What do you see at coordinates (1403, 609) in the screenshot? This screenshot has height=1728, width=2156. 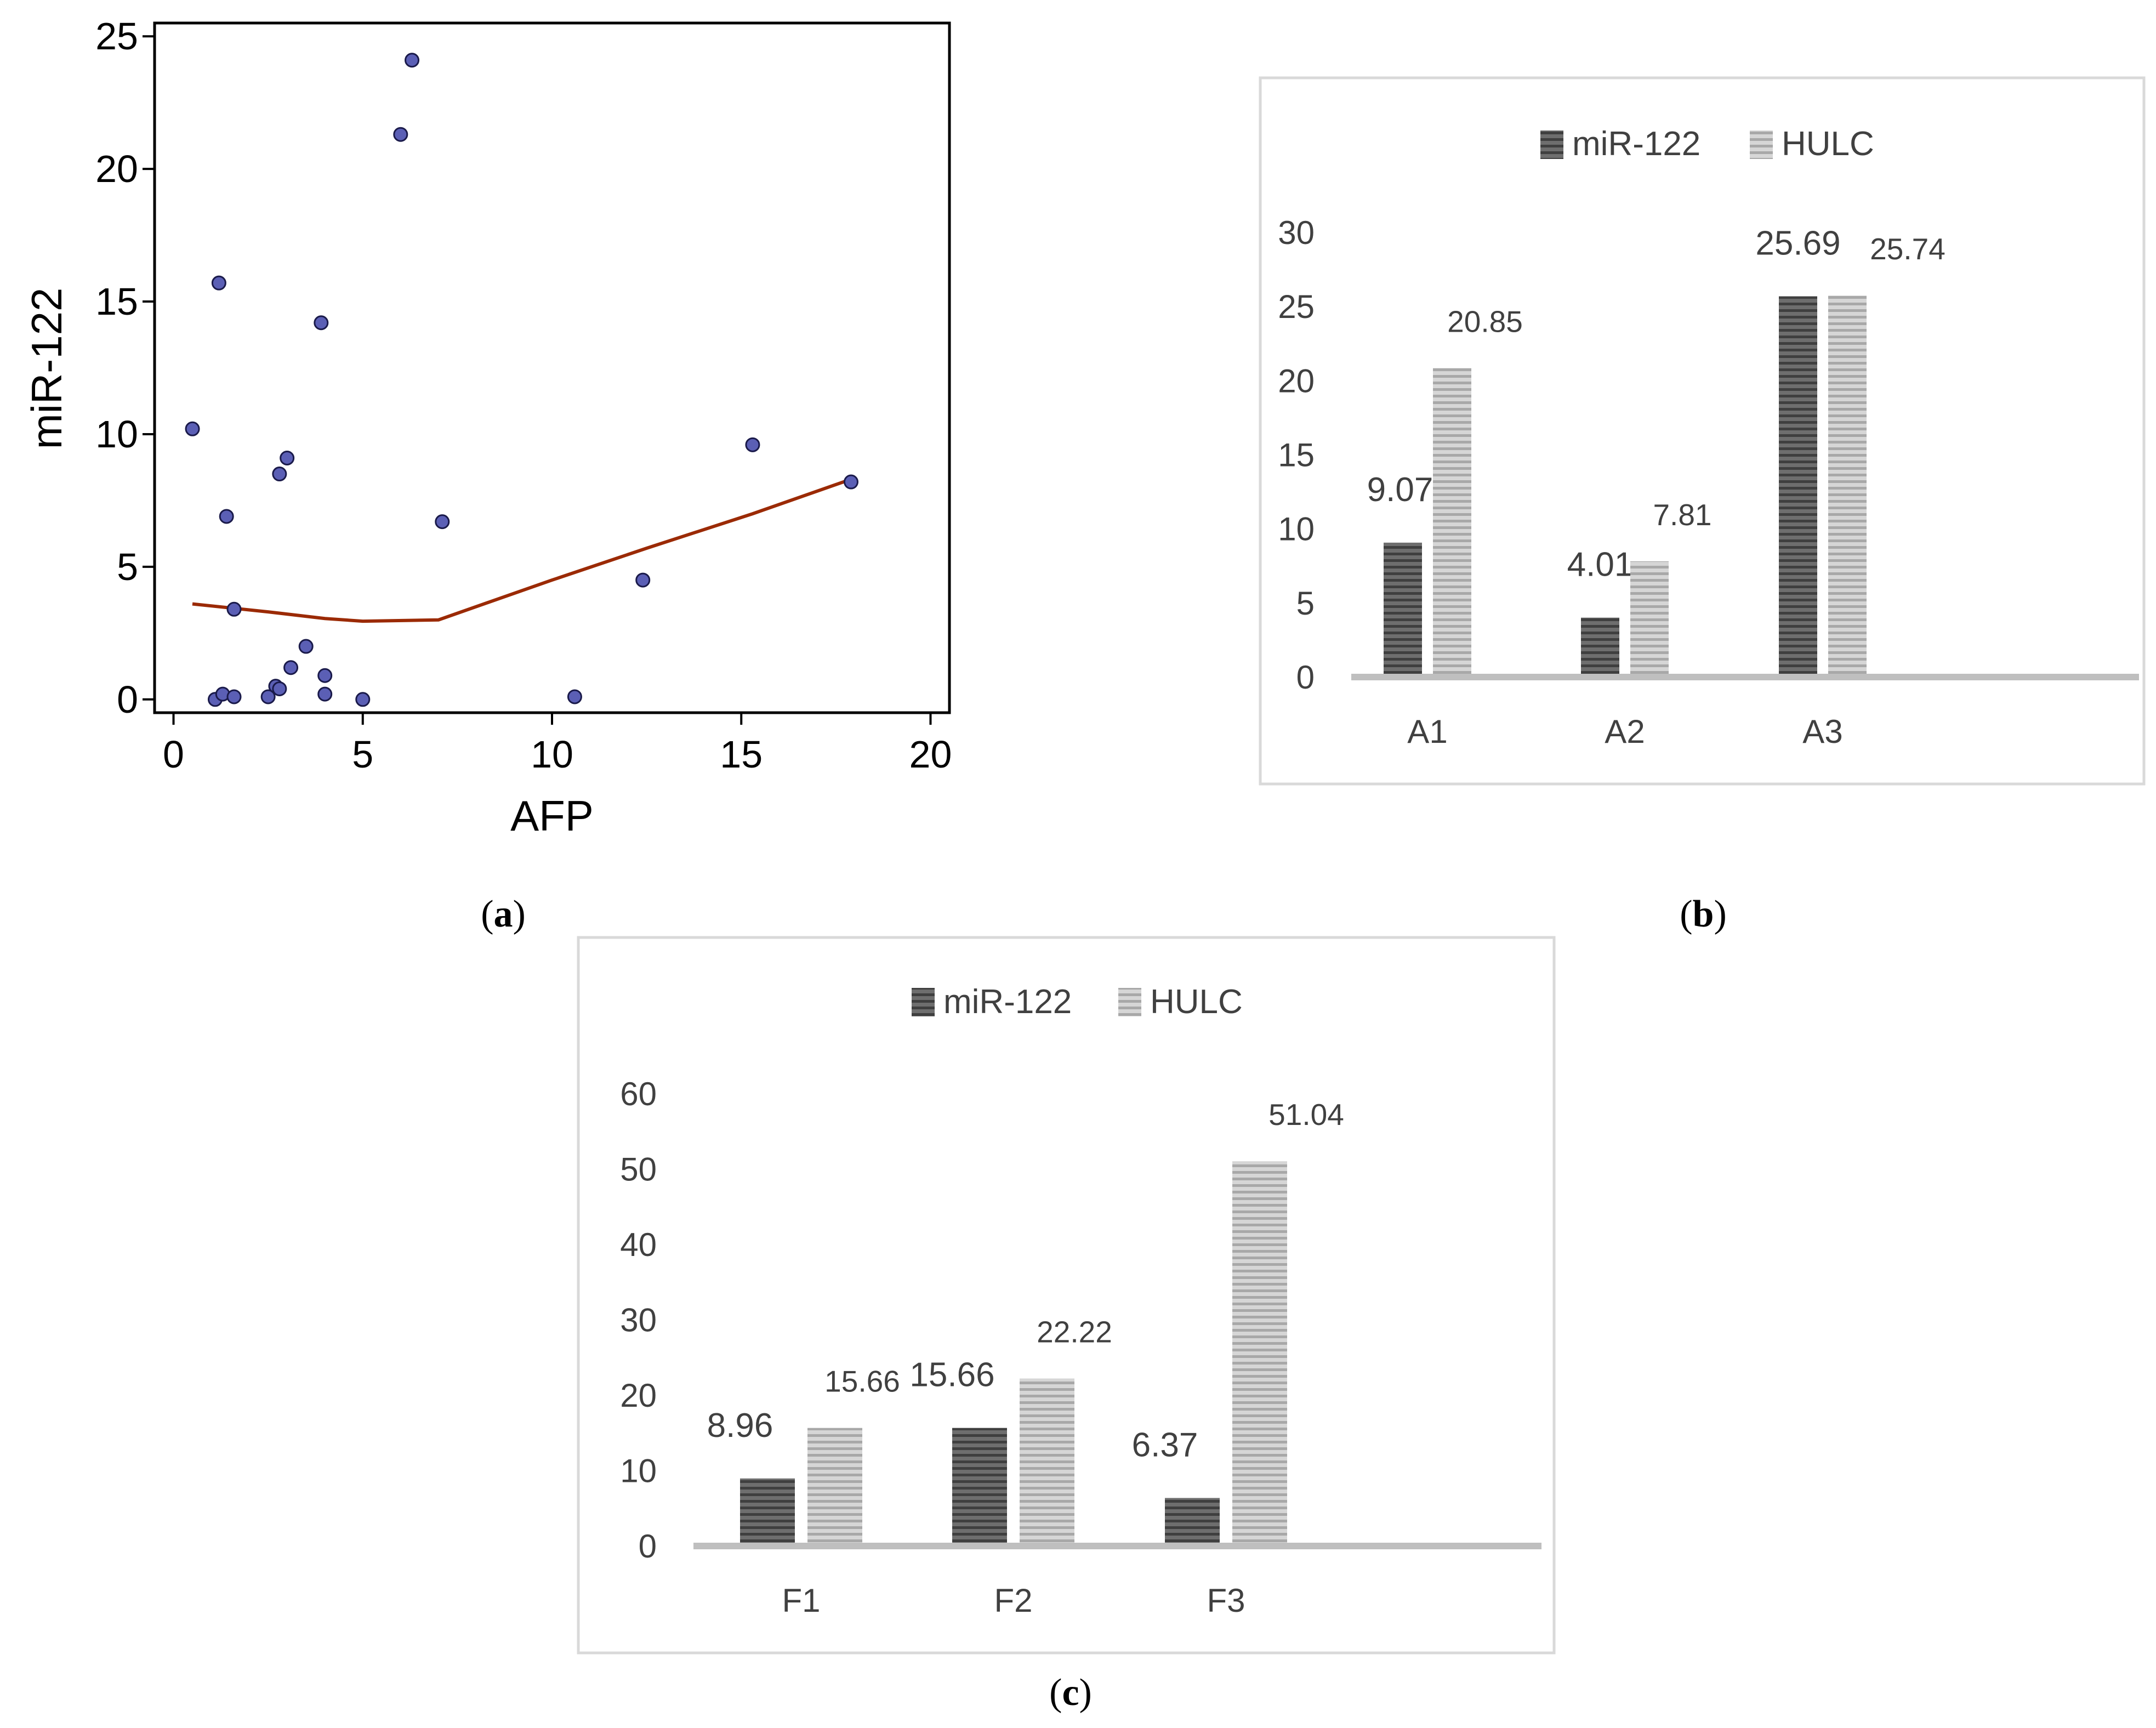 I see `bar-mir-122-a1` at bounding box center [1403, 609].